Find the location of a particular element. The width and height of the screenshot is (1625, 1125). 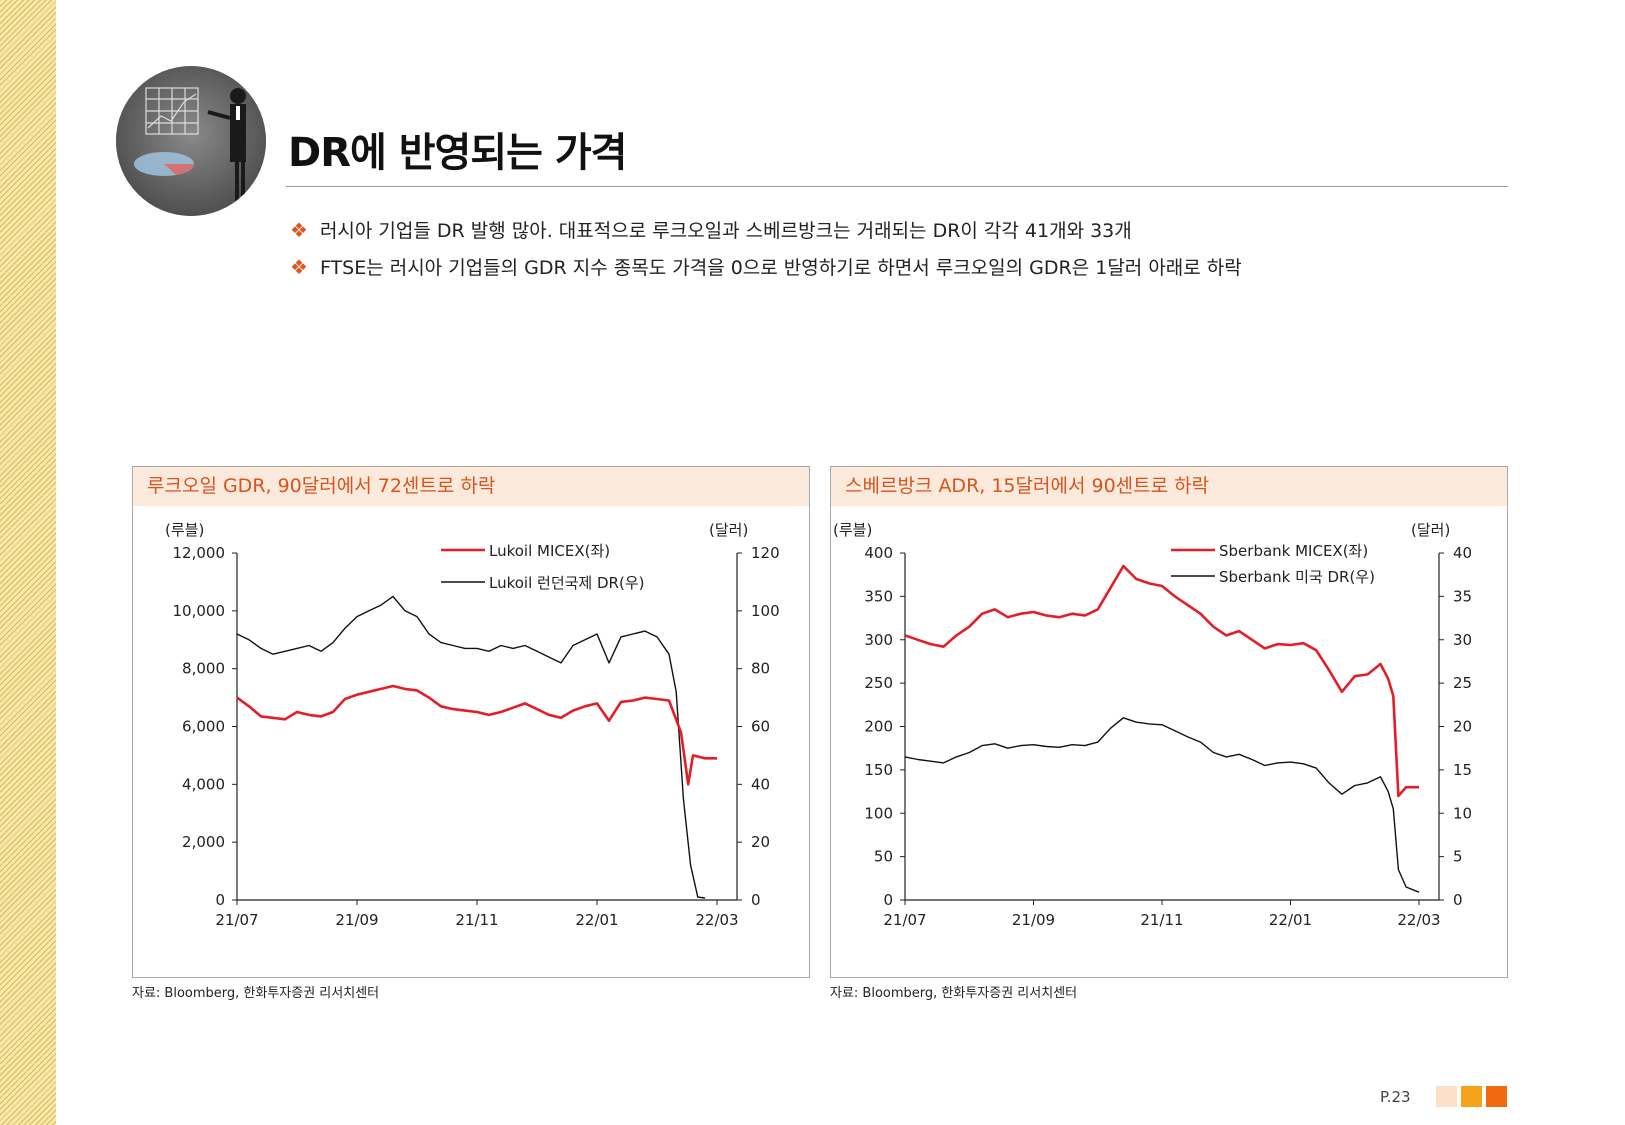

presenter-logo-image is located at coordinates (191, 141).